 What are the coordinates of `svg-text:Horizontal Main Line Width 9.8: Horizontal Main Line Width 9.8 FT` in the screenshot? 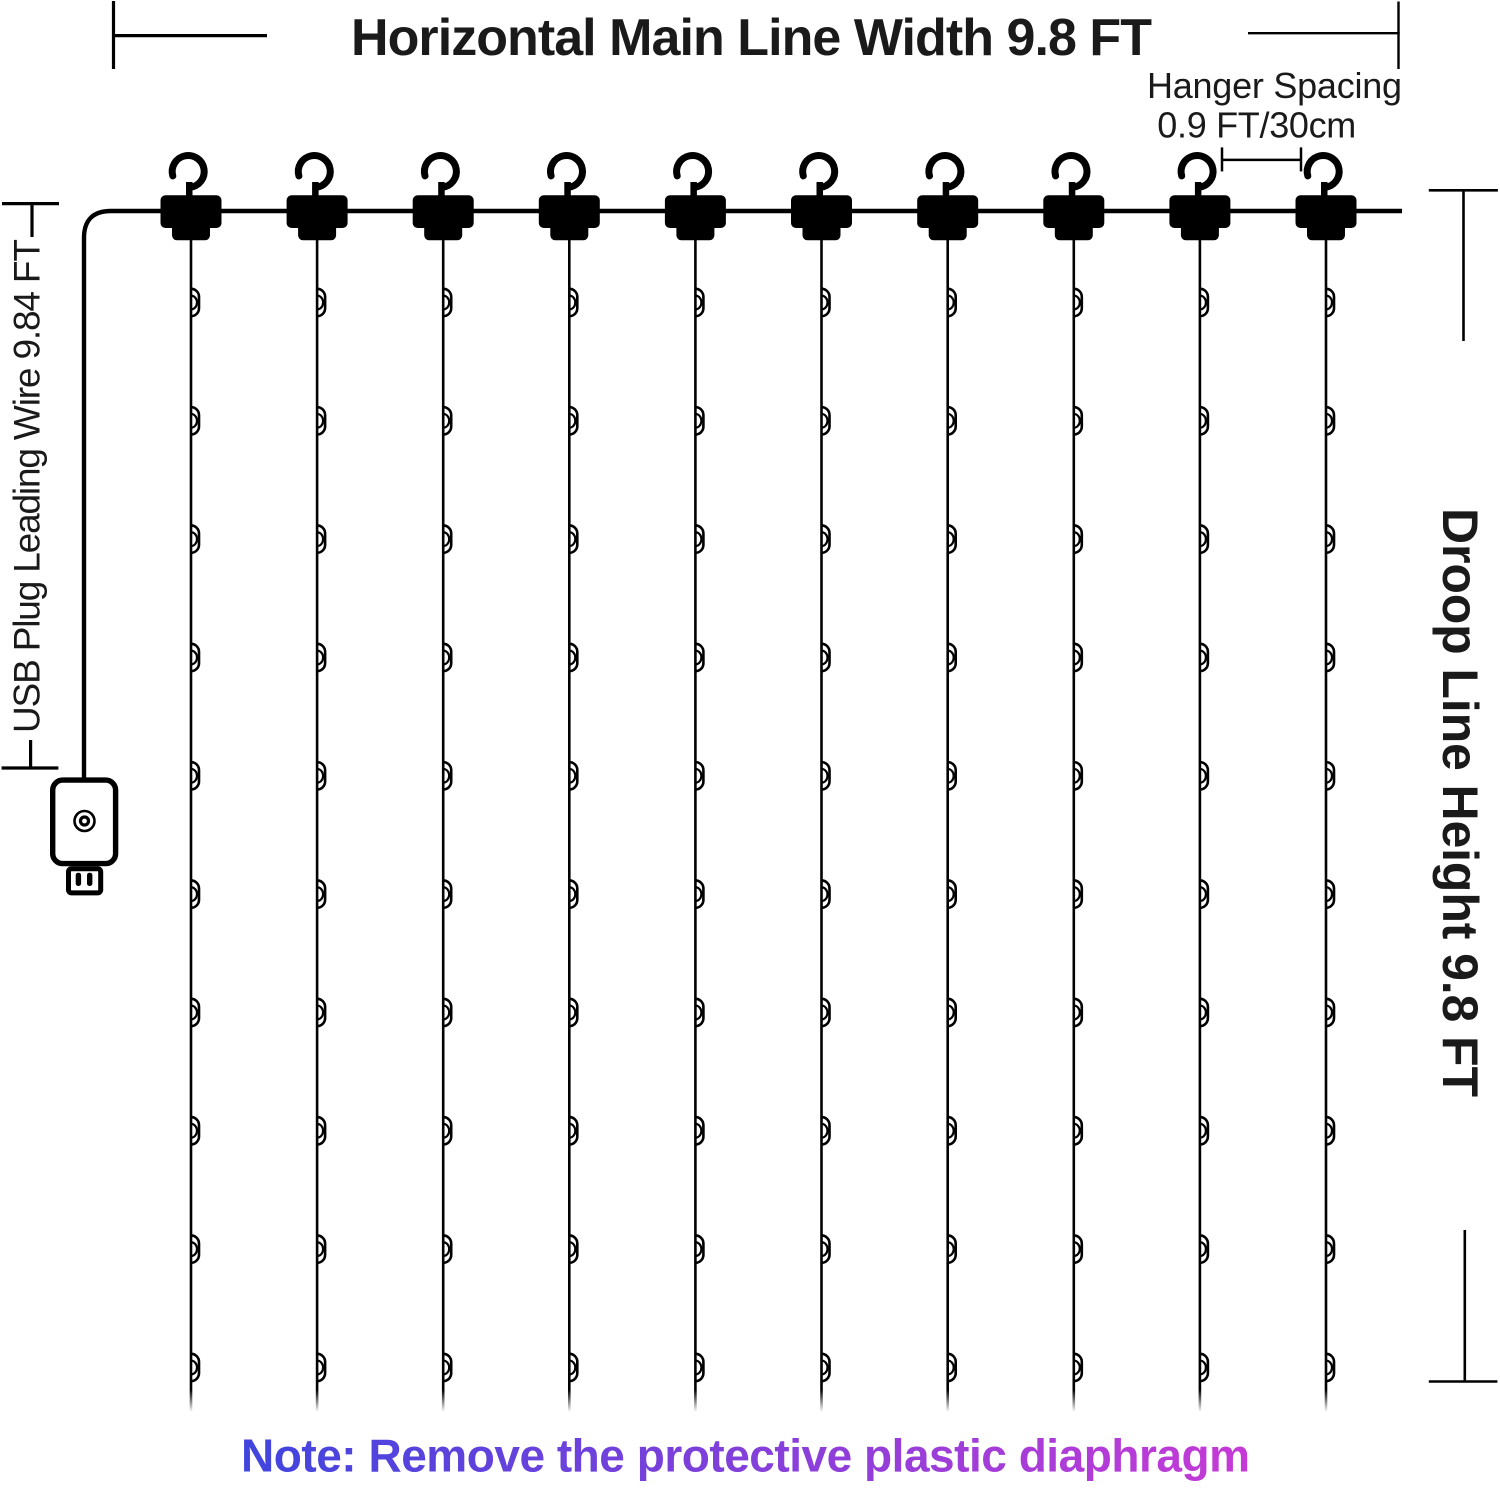 It's located at (751, 38).